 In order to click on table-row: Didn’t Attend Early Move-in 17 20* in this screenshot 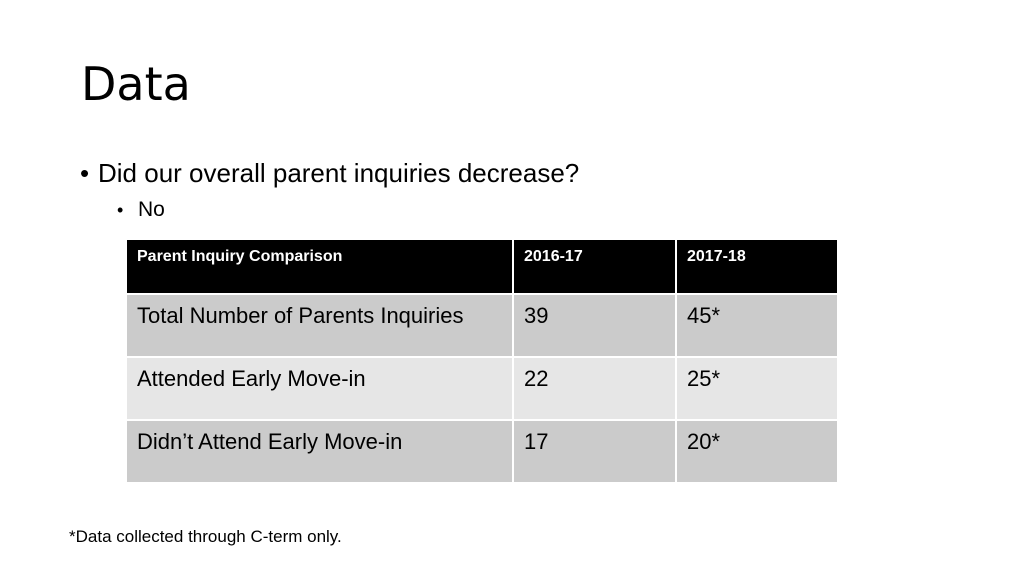, I will do `click(482, 451)`.